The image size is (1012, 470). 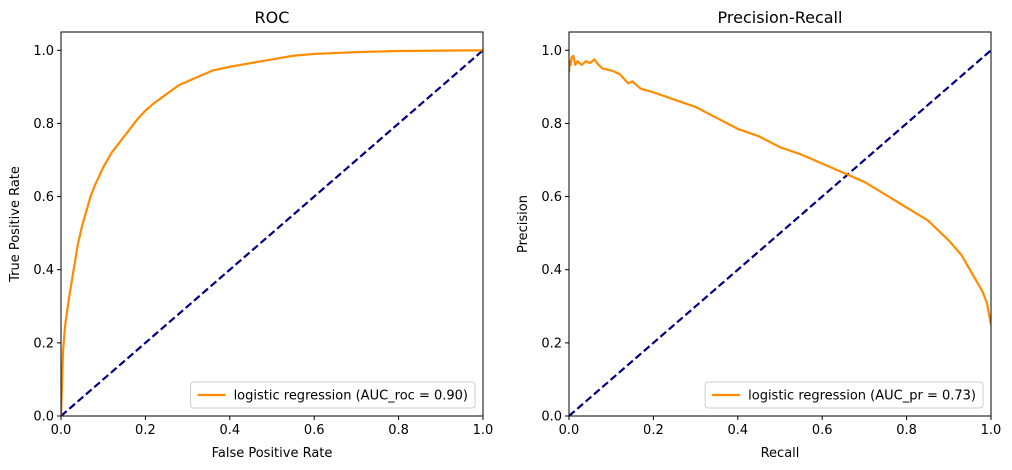 I want to click on legend: logistic regression (AUC_pr = 0.73), so click(x=844, y=395).